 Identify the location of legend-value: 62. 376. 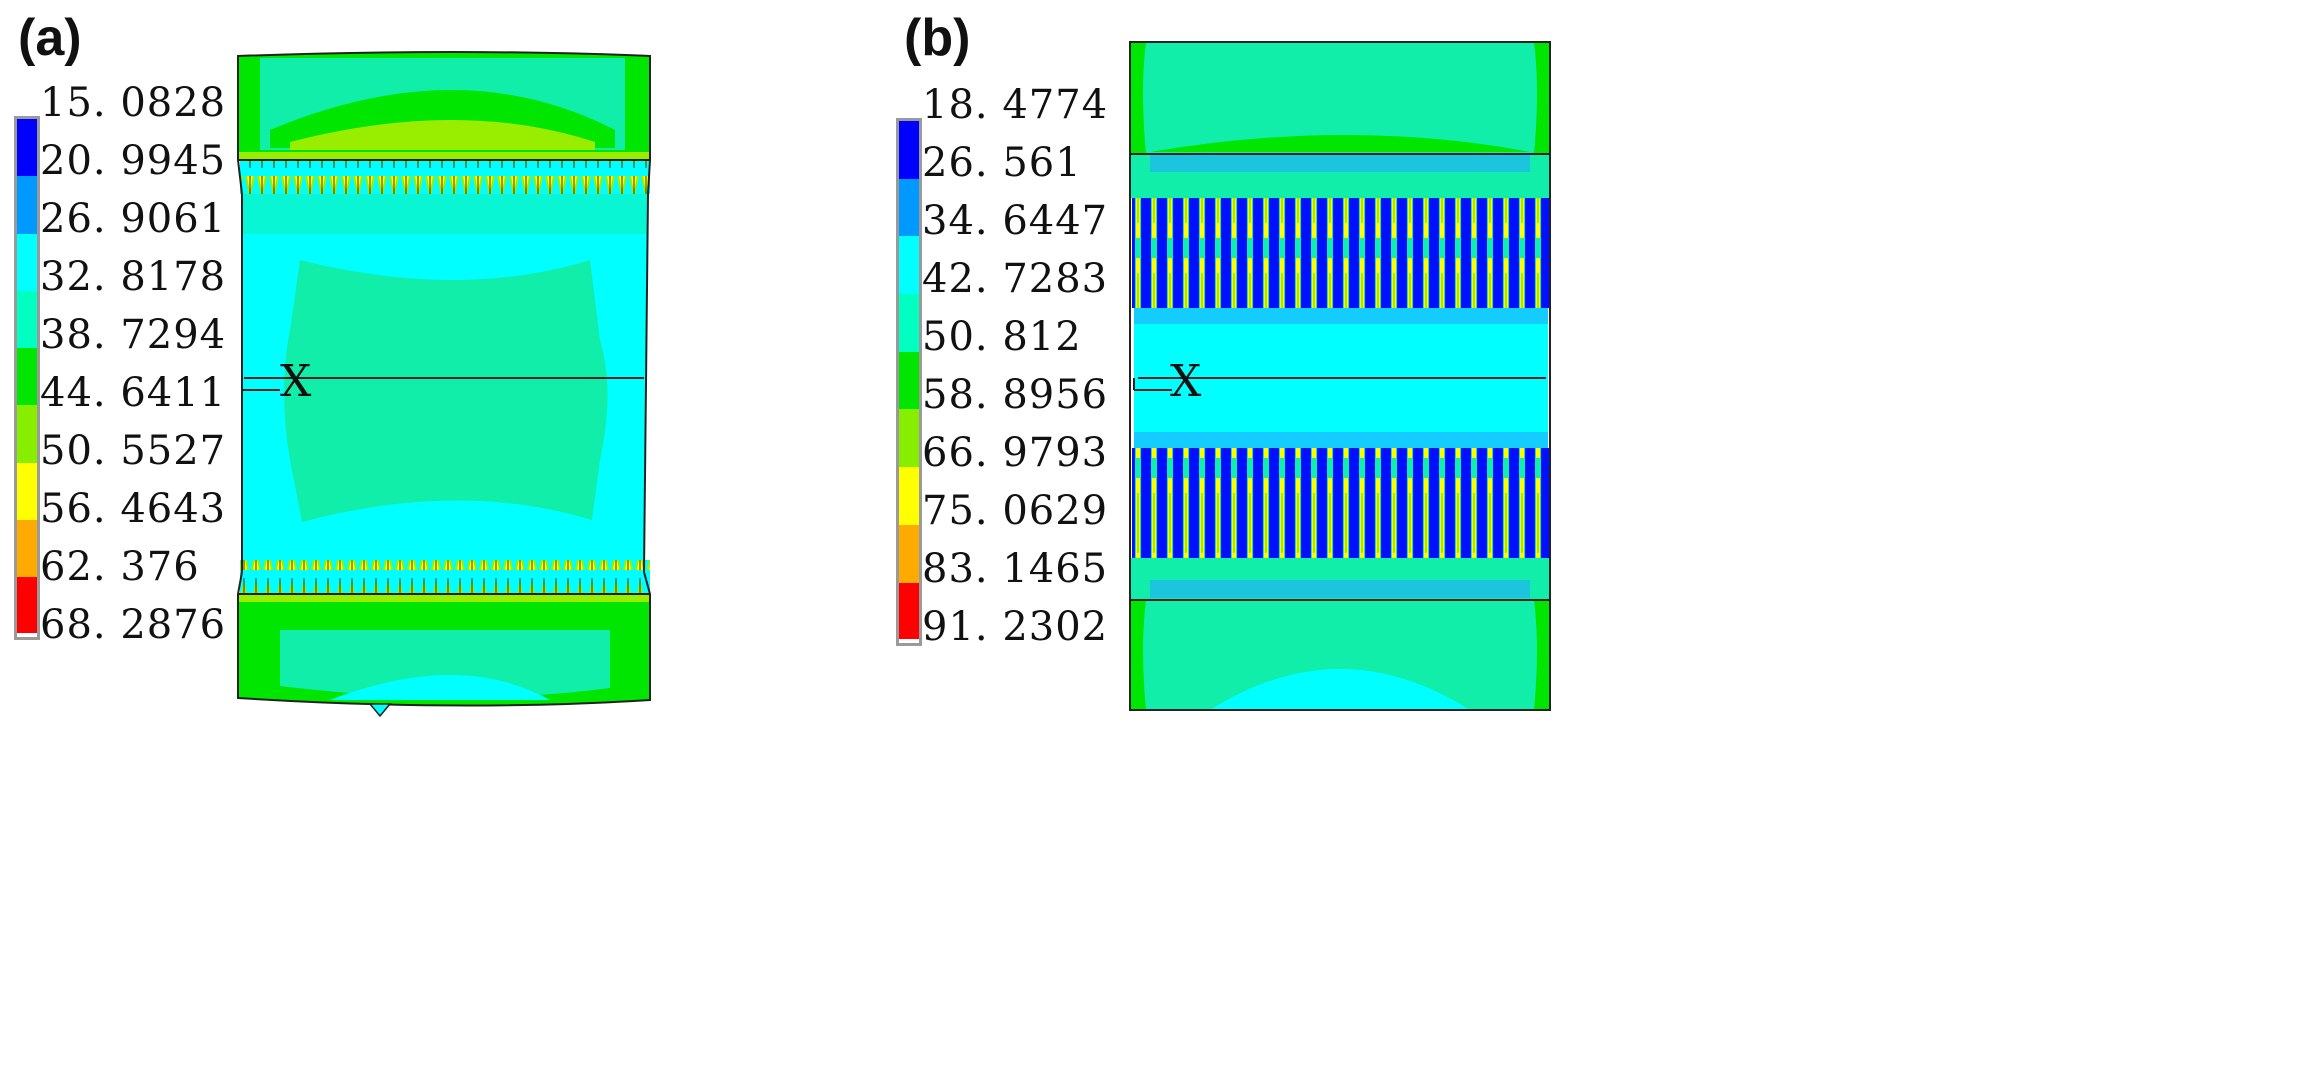
(120, 567).